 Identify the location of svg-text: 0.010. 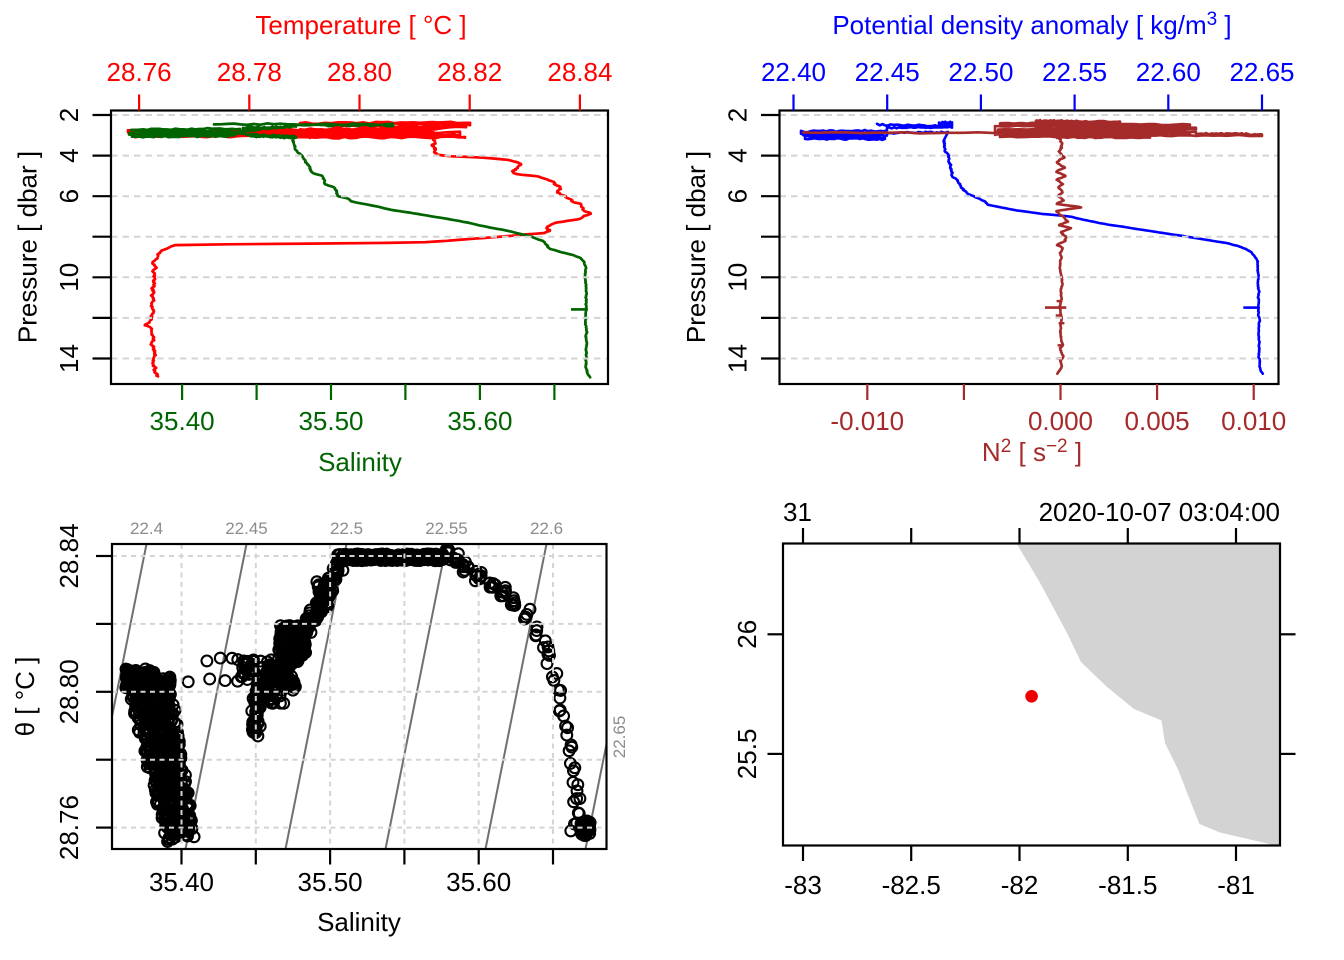
(1253, 421).